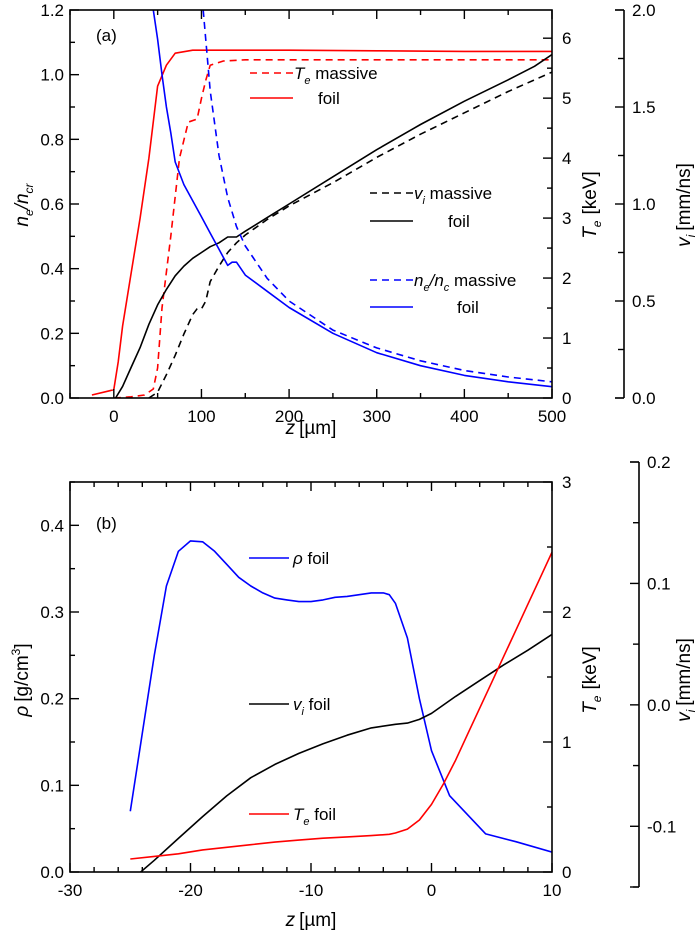  Describe the element at coordinates (106, 35) in the screenshot. I see `panel-a-label: (a)` at that location.